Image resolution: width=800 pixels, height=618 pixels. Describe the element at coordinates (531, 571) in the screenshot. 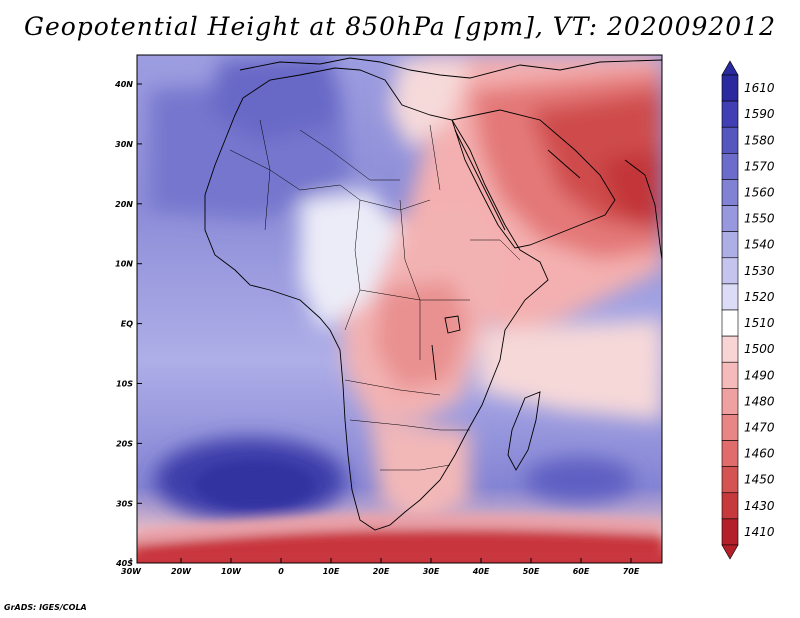

I see `lon-tick-label: 50E` at that location.